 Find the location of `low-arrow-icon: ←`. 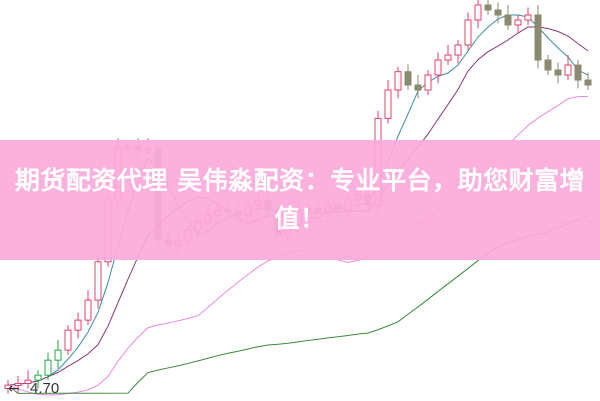

low-arrow-icon: ← is located at coordinates (14, 389).